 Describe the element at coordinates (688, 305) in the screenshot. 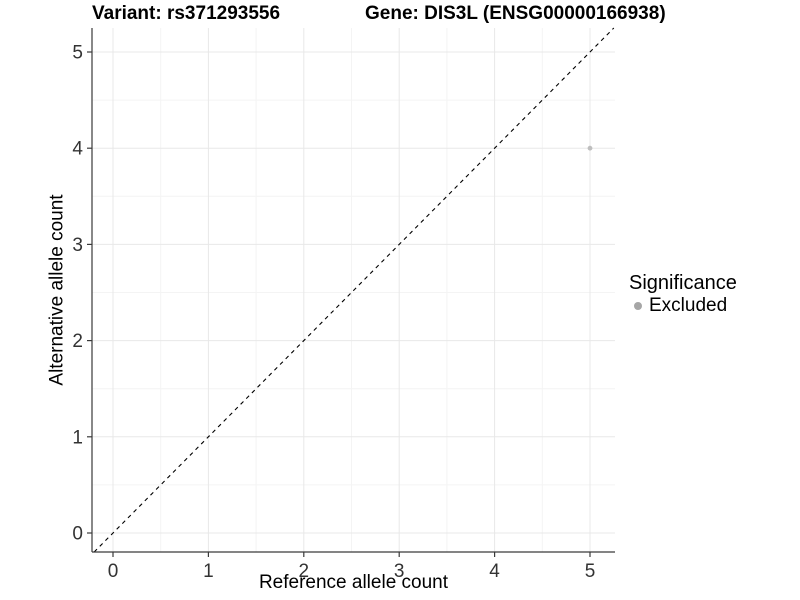

I see `legend-item-label: Excluded` at that location.